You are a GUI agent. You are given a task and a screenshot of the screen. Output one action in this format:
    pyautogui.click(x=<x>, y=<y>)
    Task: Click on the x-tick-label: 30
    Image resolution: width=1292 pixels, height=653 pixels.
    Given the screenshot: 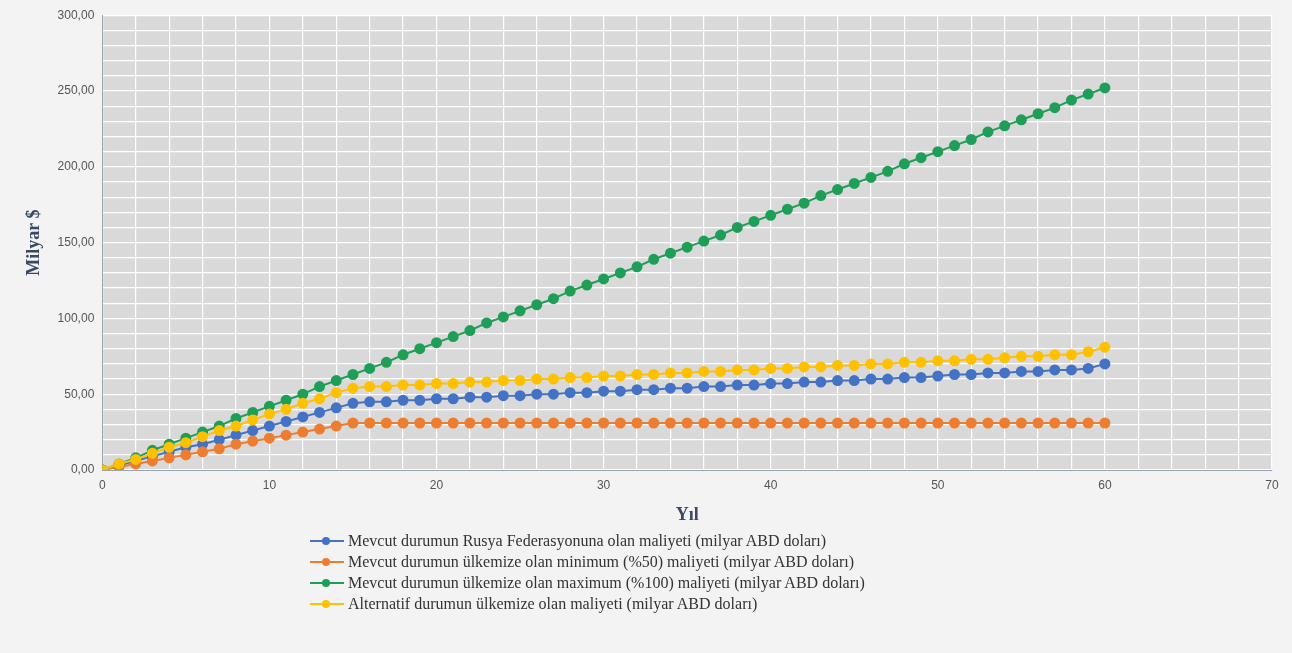 What is the action you would take?
    pyautogui.click(x=603, y=484)
    